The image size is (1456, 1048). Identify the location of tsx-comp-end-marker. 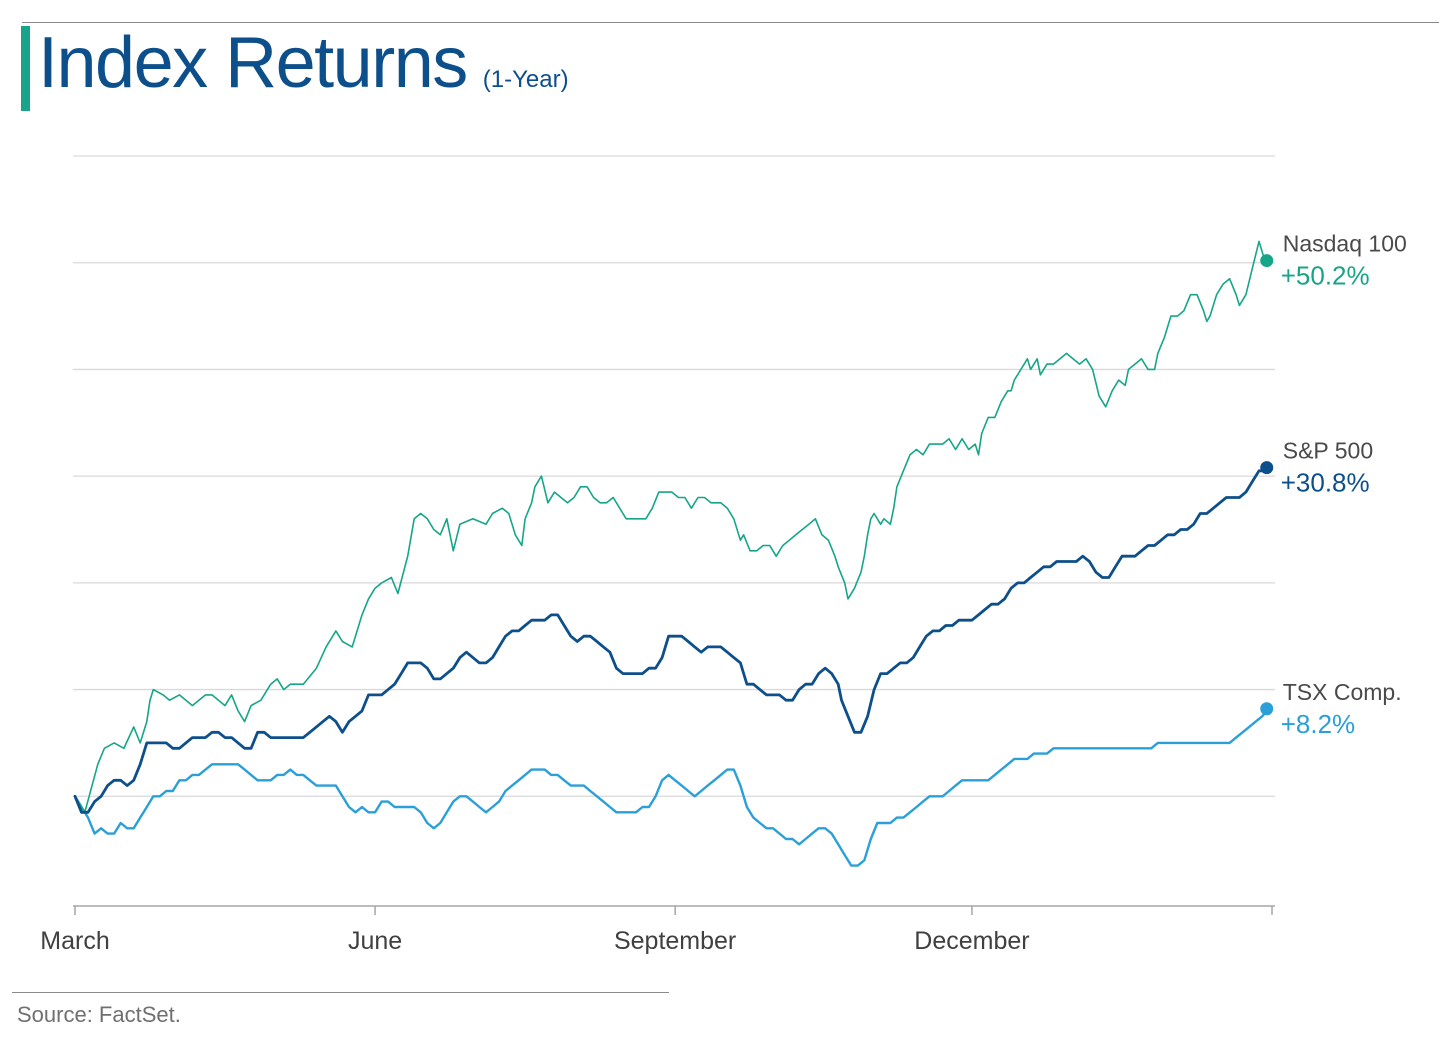
(1267, 709).